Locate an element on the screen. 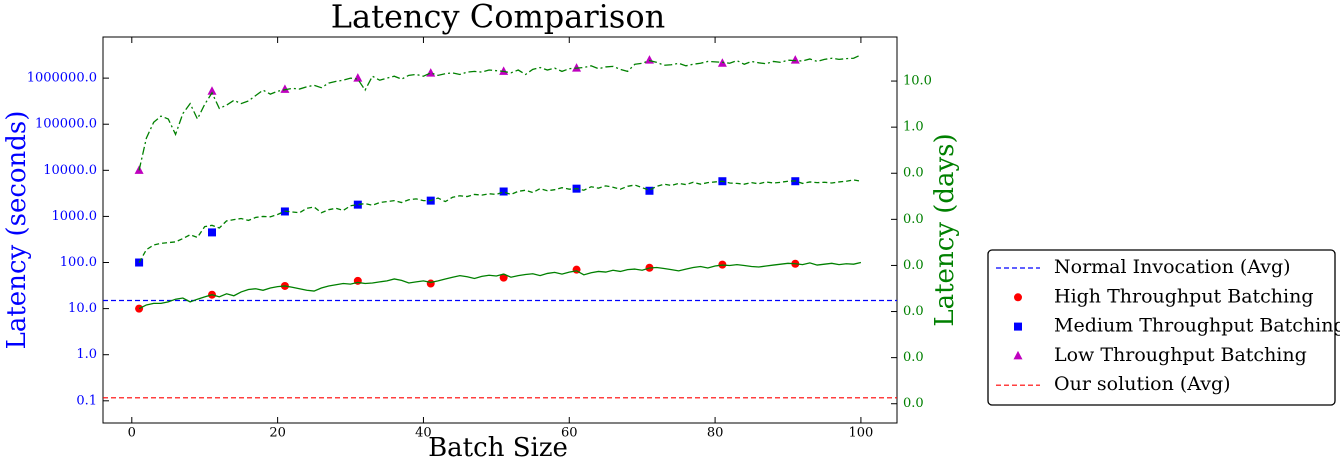 This screenshot has height=468, width=1340. x-tick-label: 100 is located at coordinates (860, 433).